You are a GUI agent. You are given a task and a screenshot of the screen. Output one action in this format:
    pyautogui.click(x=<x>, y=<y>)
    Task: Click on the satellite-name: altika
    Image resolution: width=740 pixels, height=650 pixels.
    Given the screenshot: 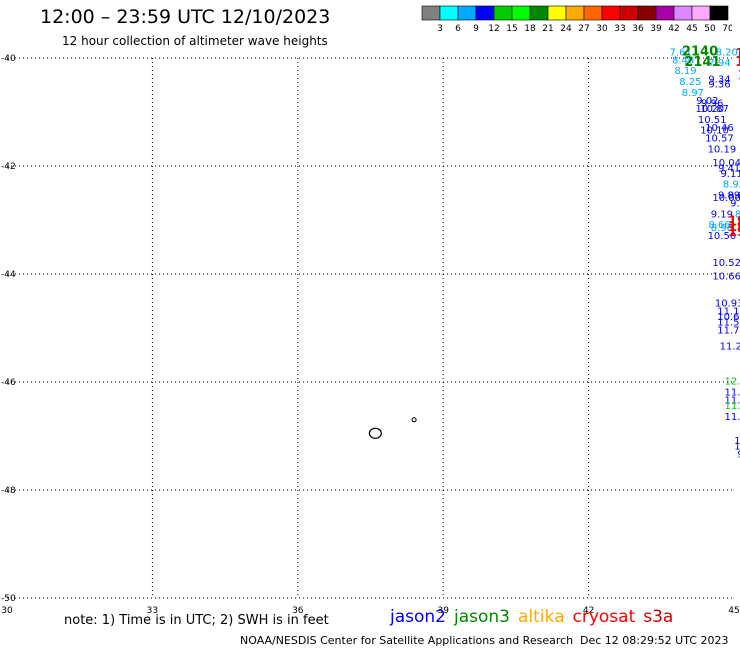 What is the action you would take?
    pyautogui.click(x=541, y=617)
    